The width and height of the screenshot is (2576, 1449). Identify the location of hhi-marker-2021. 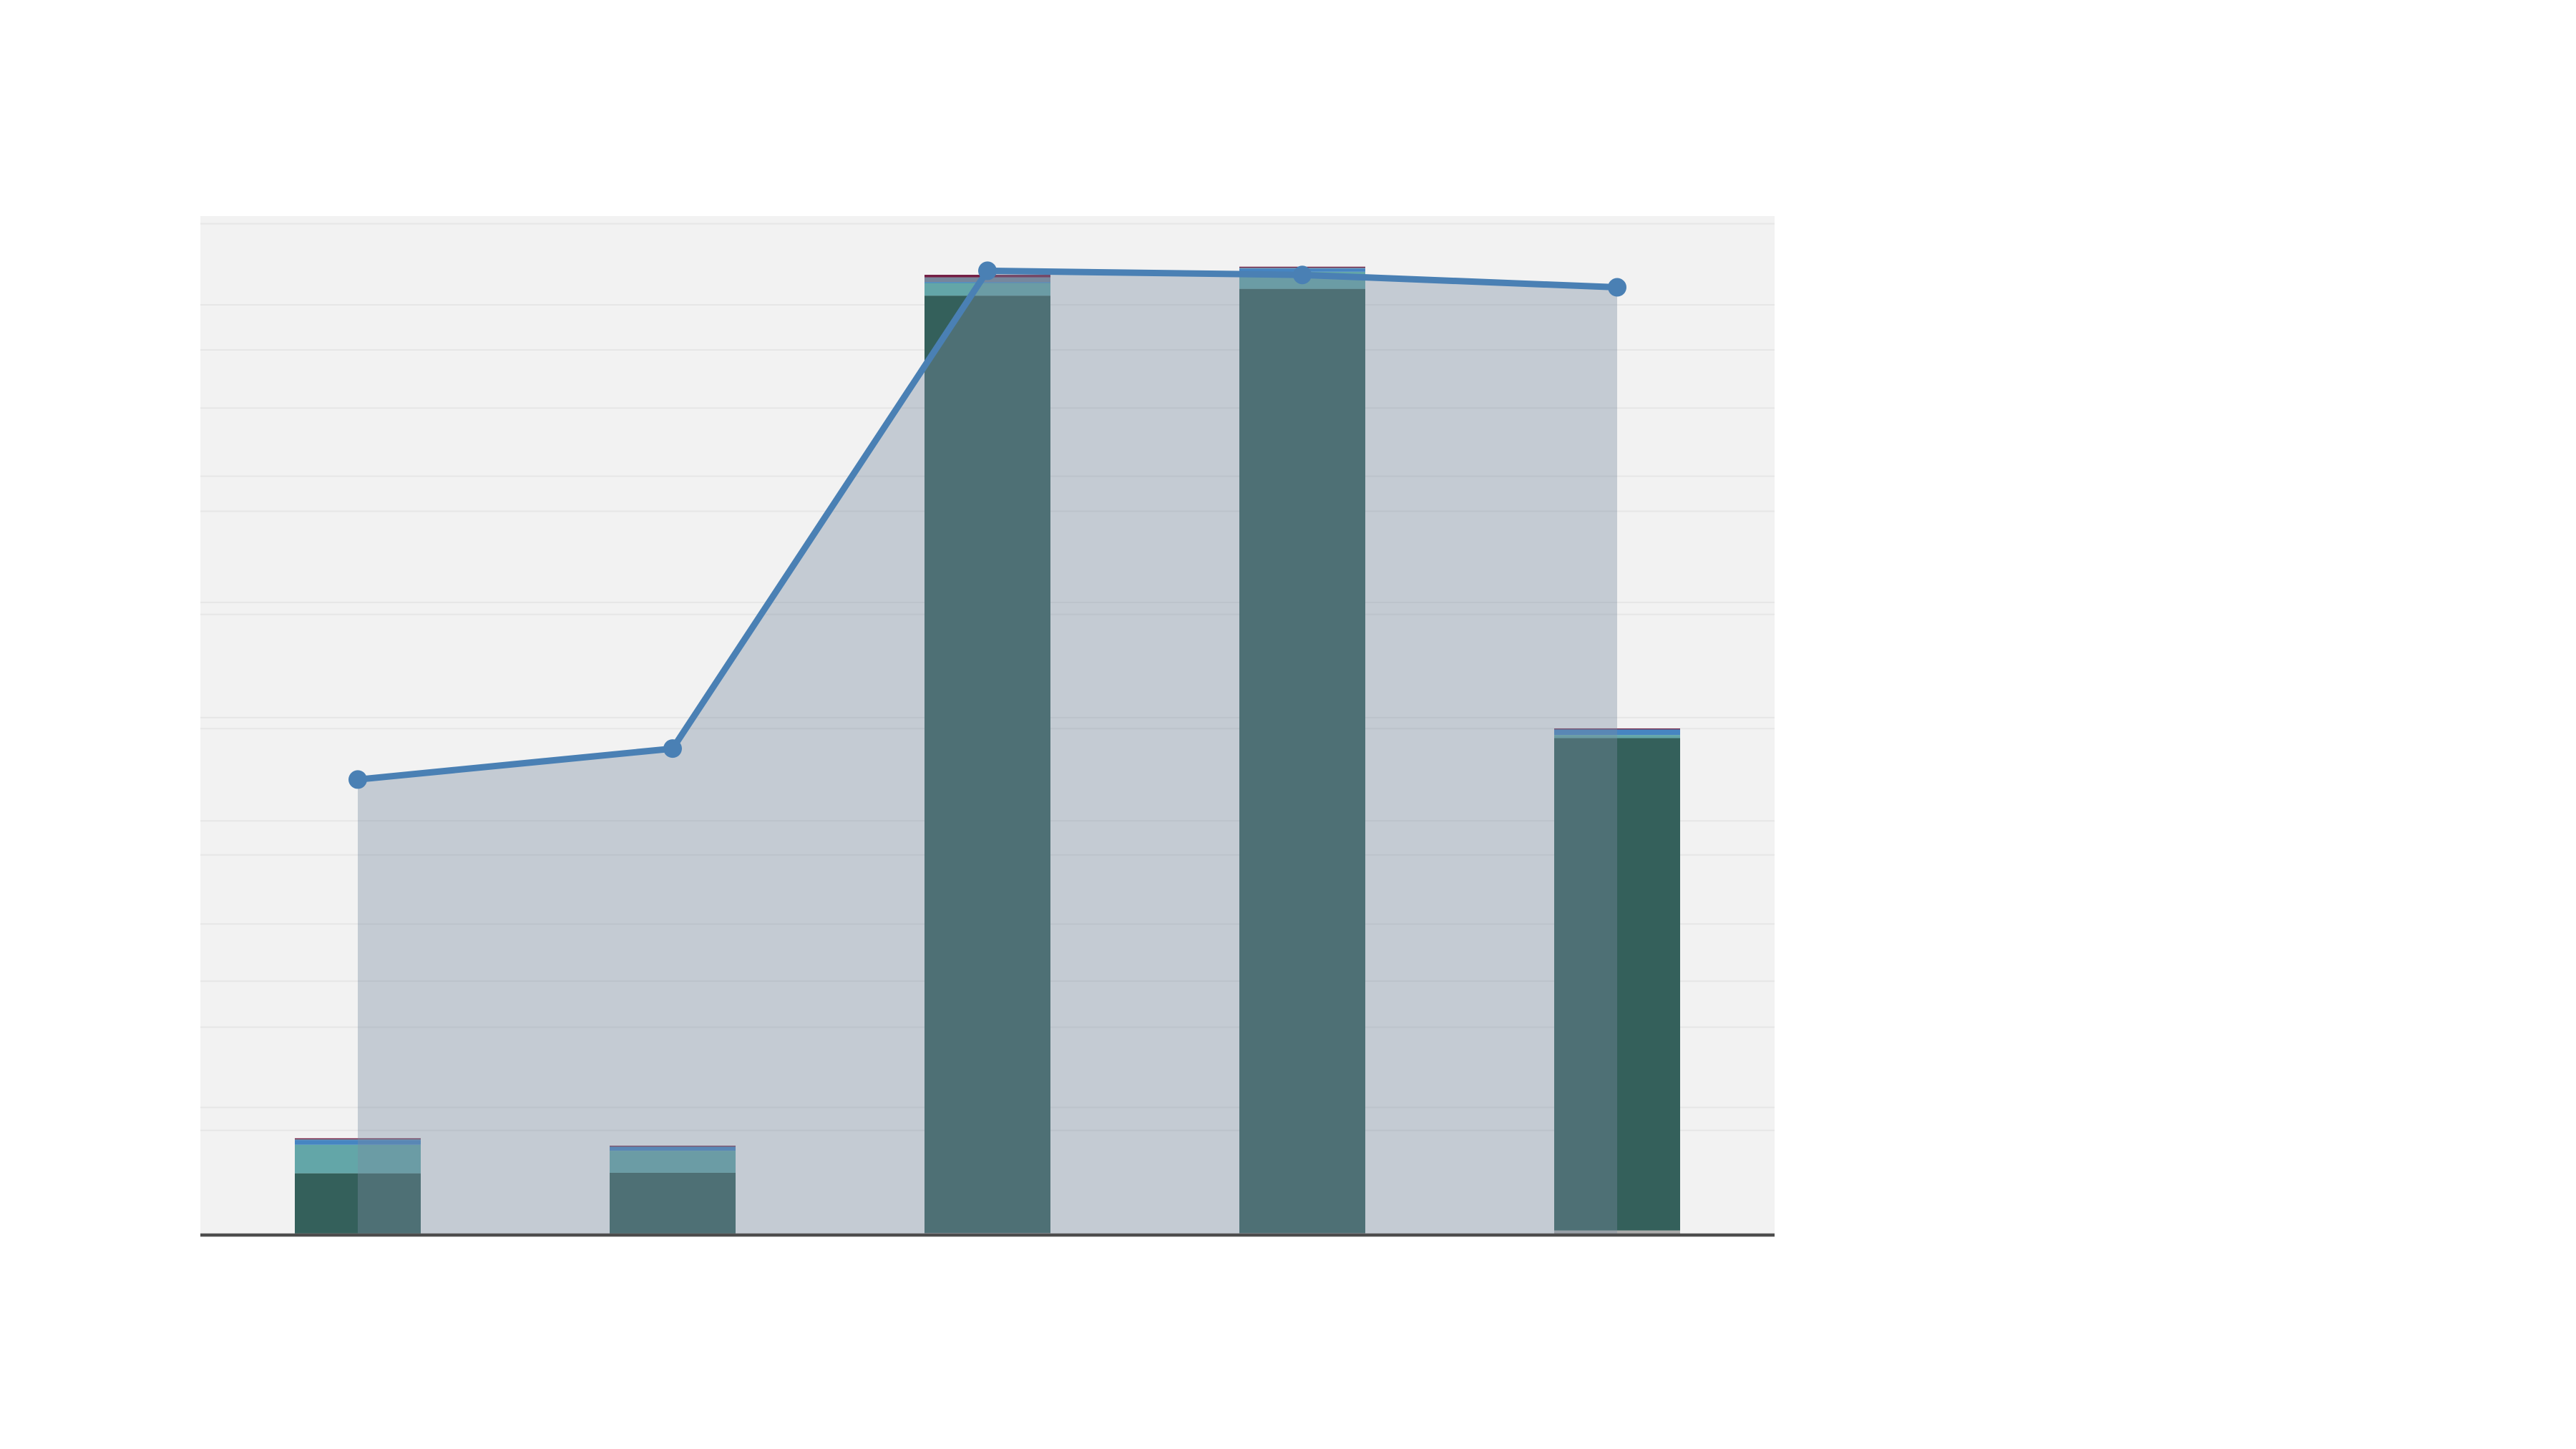
(672, 748).